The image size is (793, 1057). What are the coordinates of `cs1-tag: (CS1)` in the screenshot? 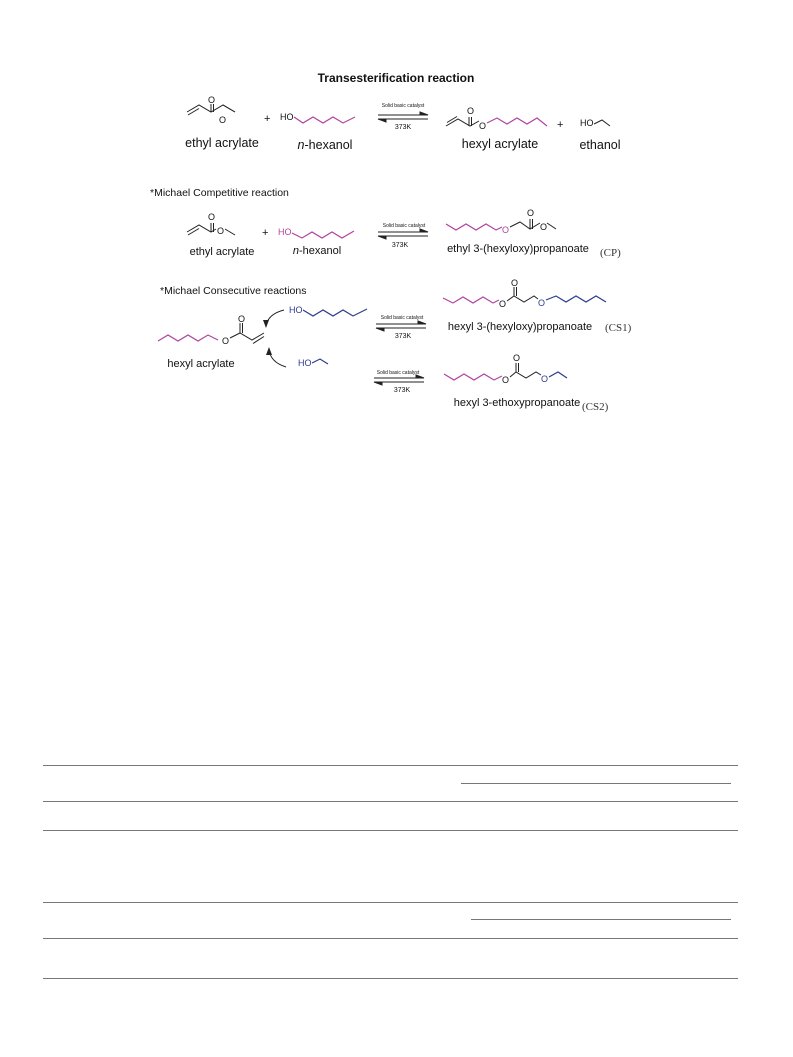 It's located at (618, 328).